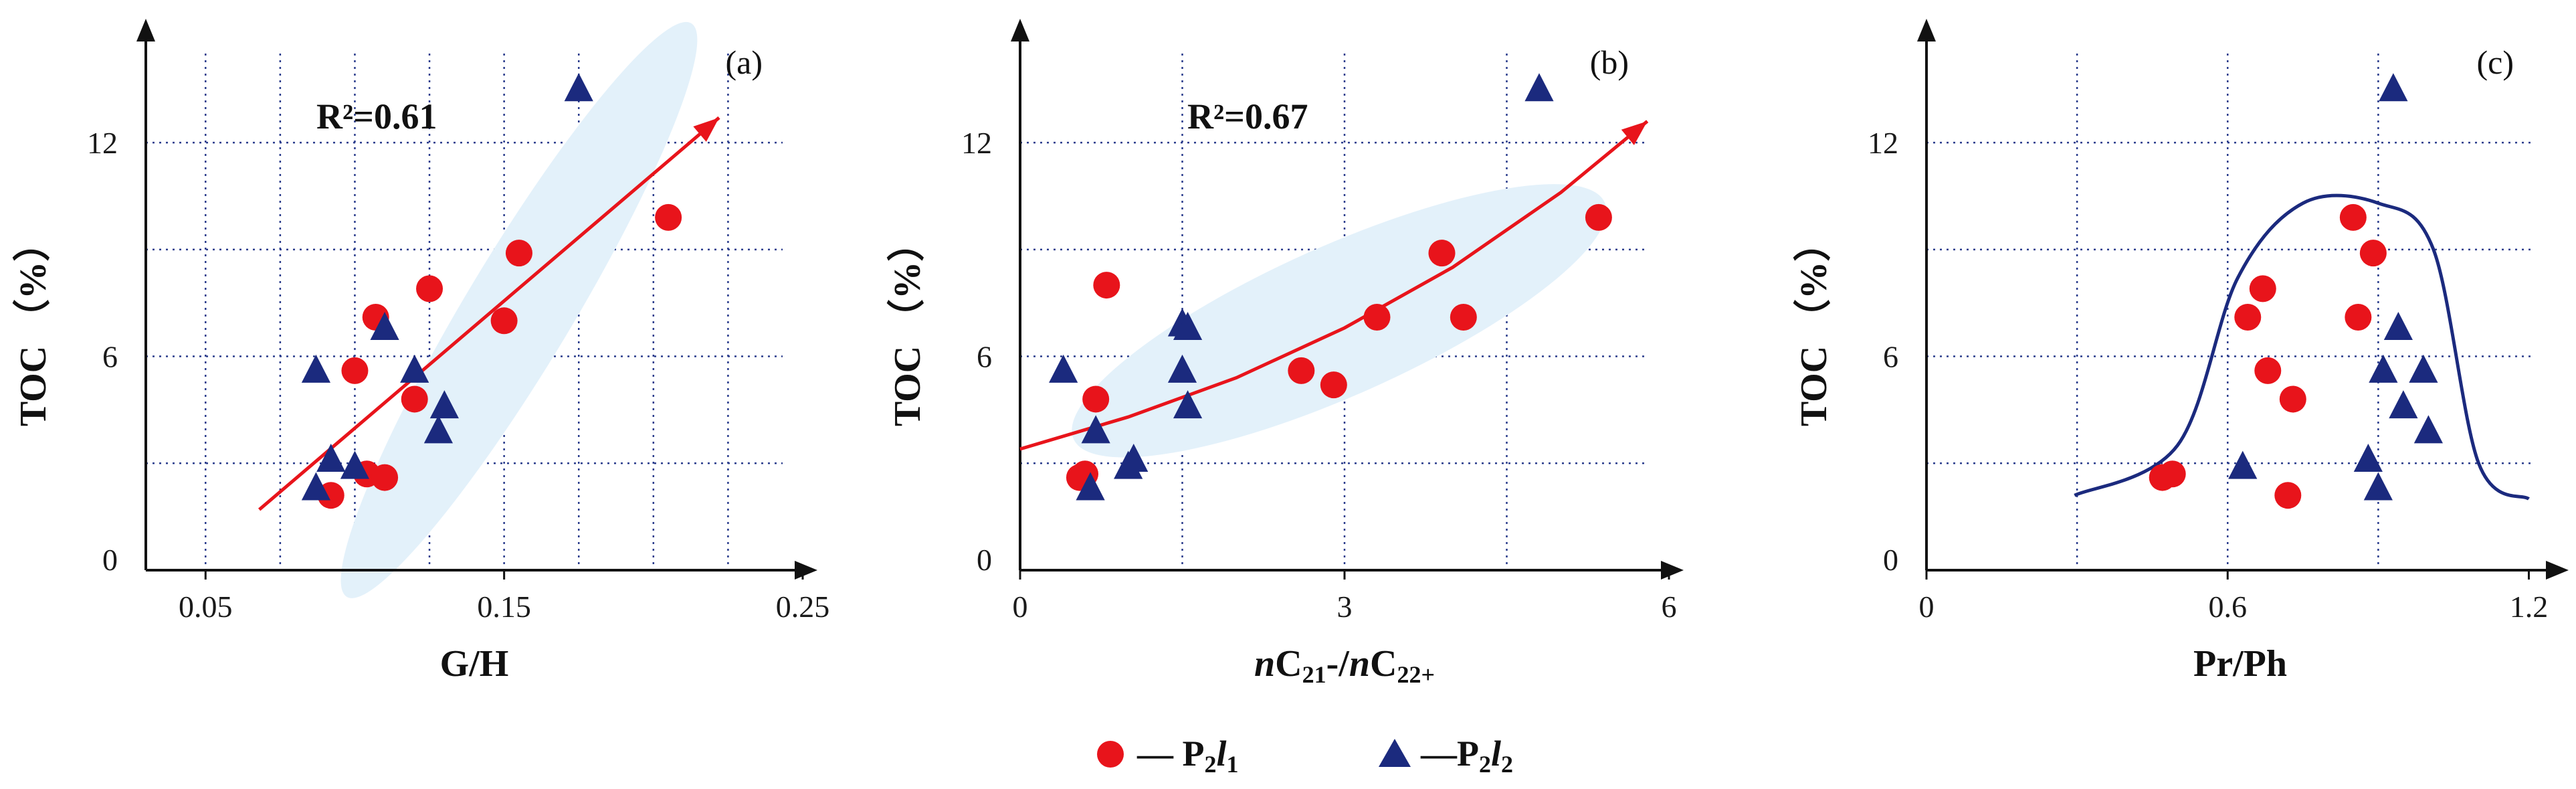 This screenshot has height=789, width=2576. What do you see at coordinates (1466, 755) in the screenshot?
I see `legend-p2l2-label: —P2l2` at bounding box center [1466, 755].